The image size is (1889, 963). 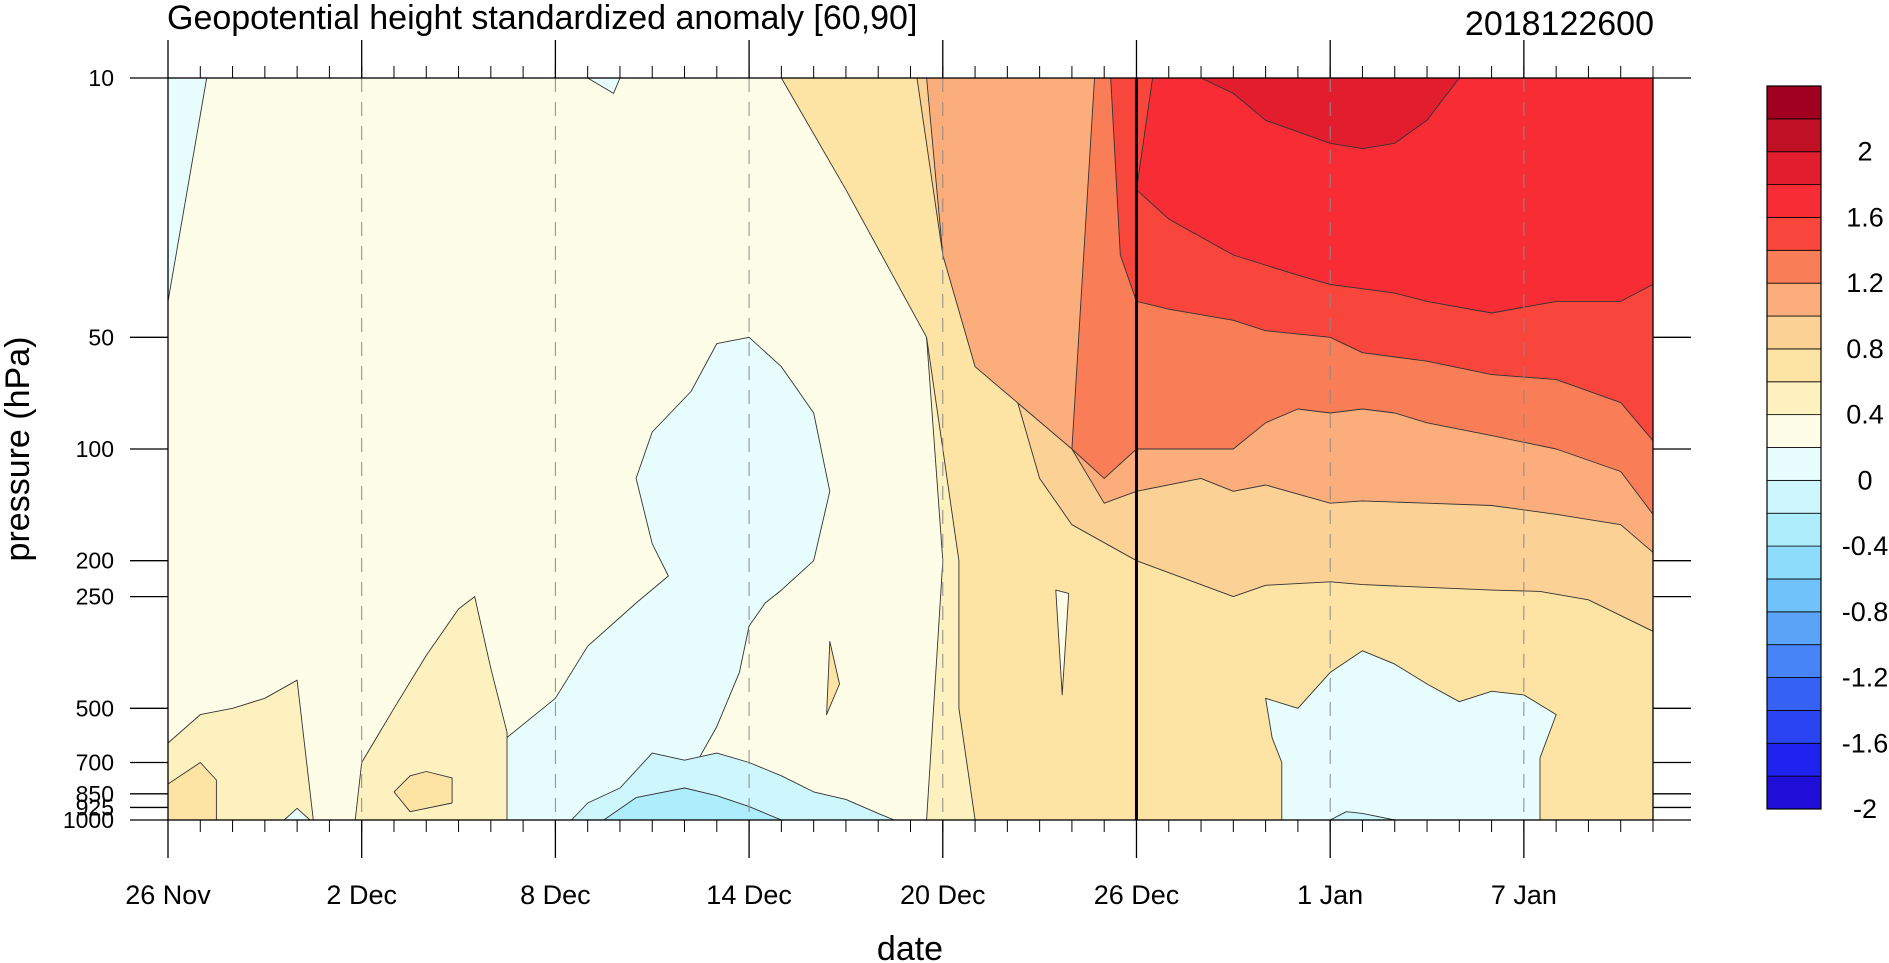 I want to click on colorbar-frame, so click(x=1794, y=447).